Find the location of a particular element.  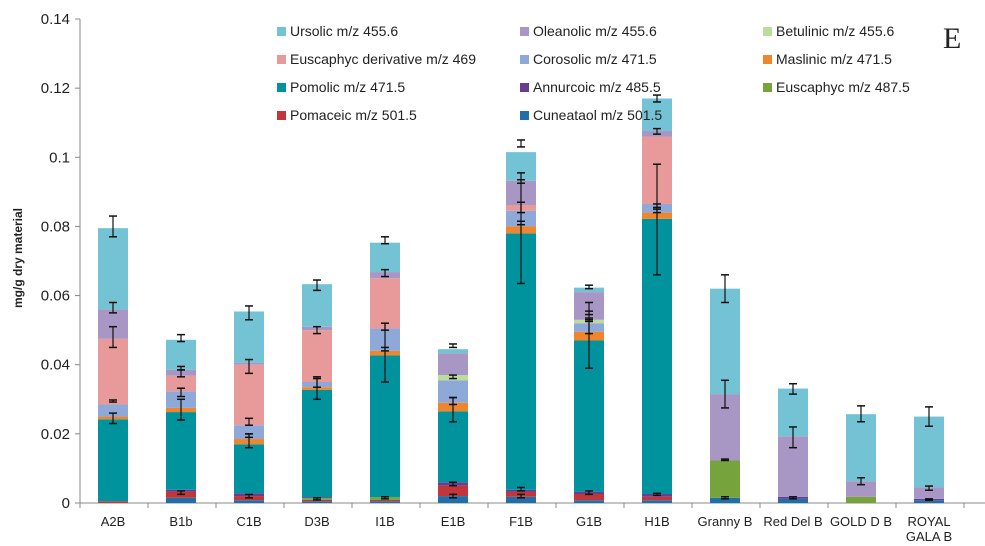

y-tick-label: 0.08 is located at coordinates (55, 226).